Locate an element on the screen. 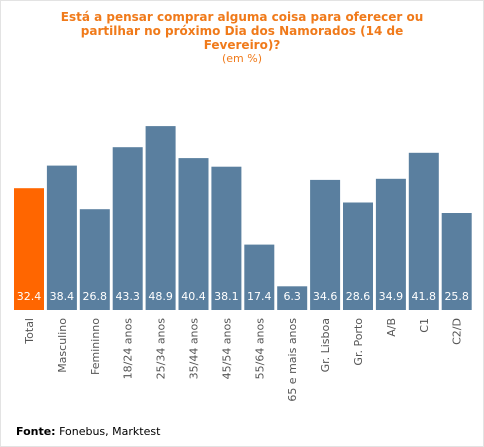  bar-value-label: 26.8 is located at coordinates (95, 296).